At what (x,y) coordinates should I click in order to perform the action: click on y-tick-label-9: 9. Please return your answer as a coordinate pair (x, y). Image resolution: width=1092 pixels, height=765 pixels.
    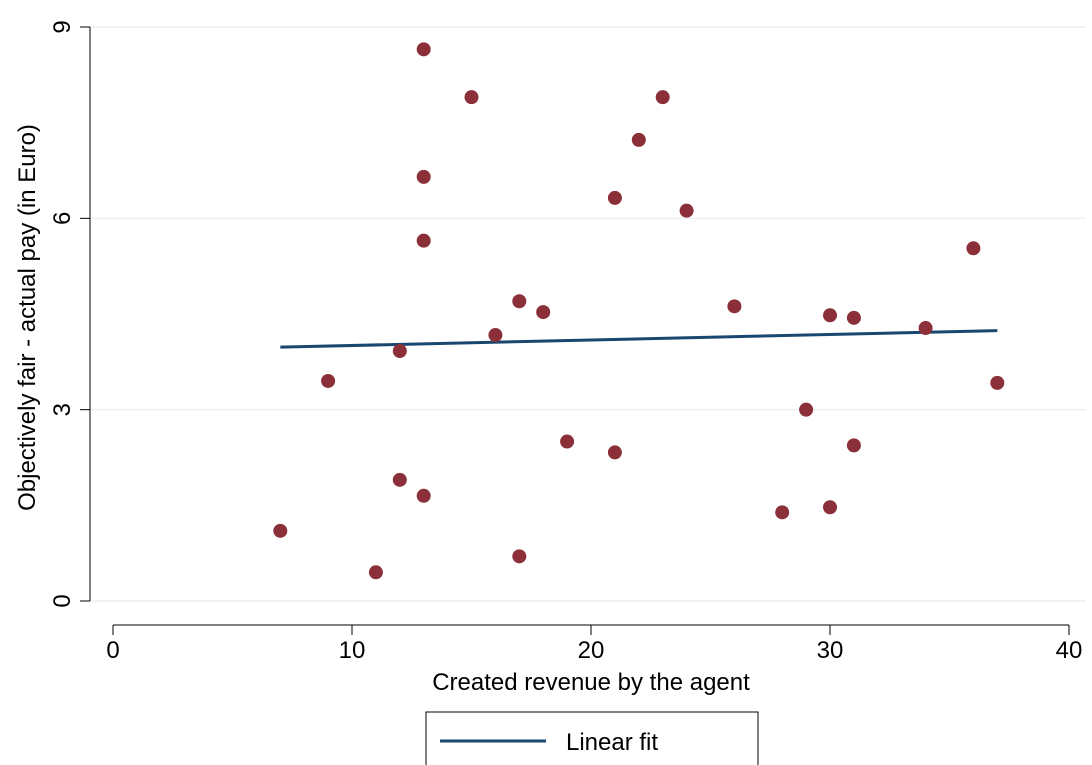
    Looking at the image, I should click on (62, 26).